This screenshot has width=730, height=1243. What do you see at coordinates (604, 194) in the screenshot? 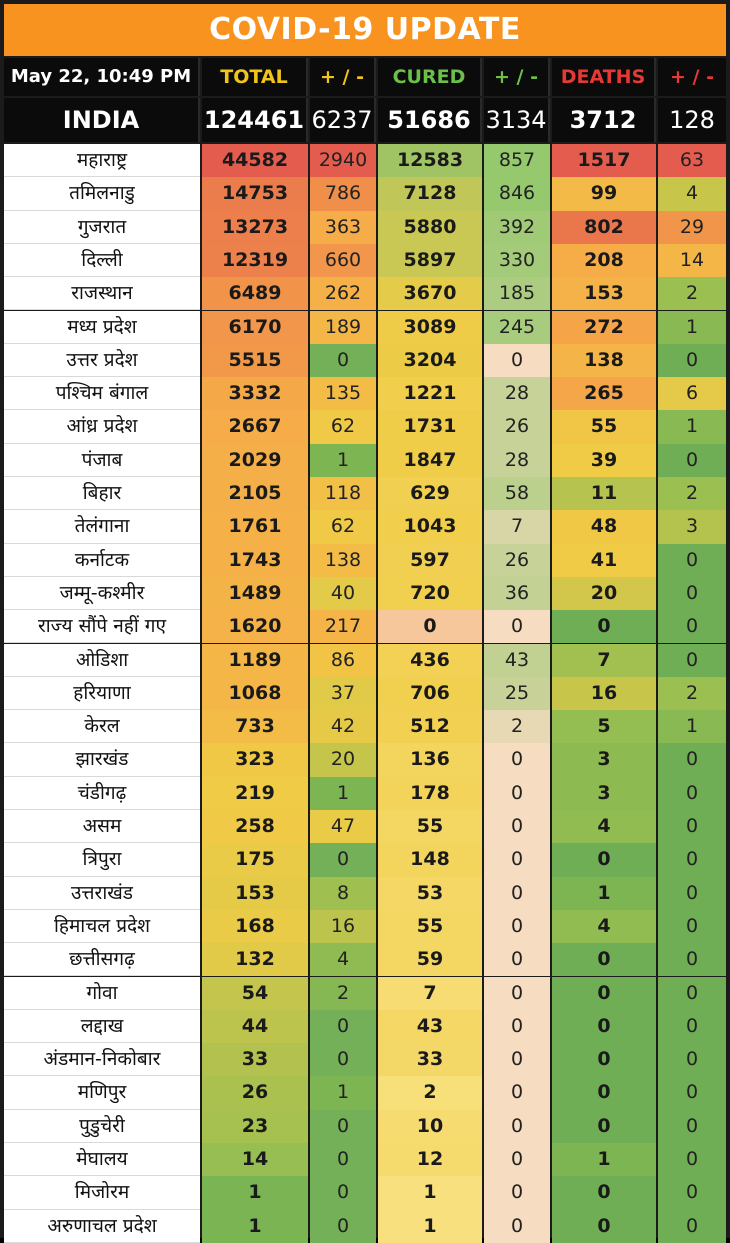
I see `deaths-cell: 99` at bounding box center [604, 194].